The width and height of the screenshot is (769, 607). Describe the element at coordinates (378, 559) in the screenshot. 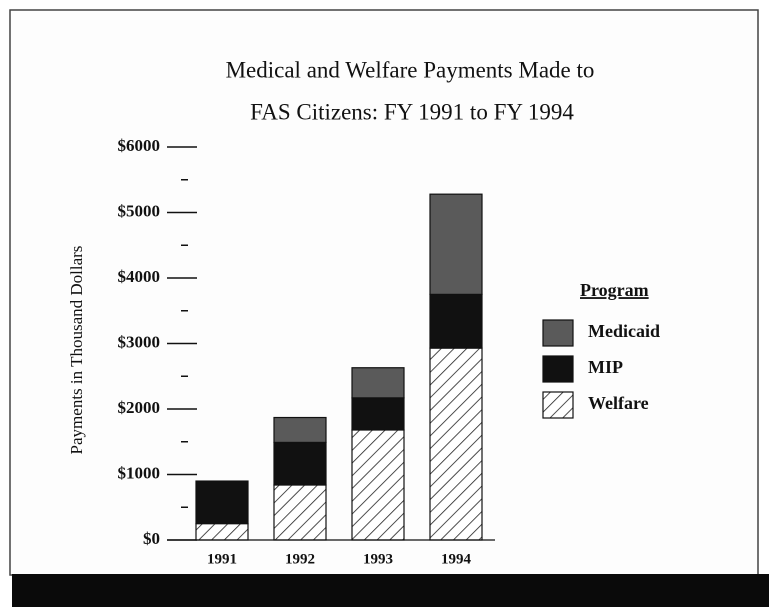

I see `x-tick-label: 1993` at that location.